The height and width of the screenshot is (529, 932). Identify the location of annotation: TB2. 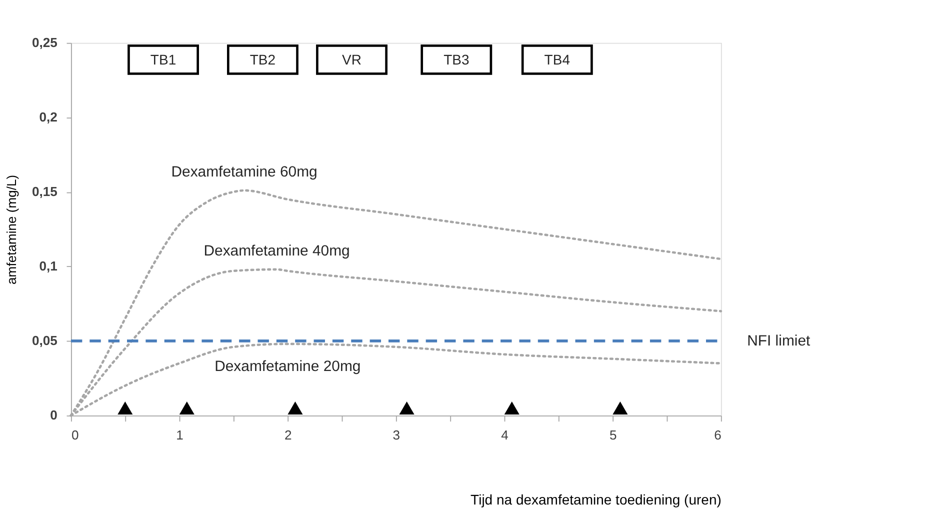
(263, 59).